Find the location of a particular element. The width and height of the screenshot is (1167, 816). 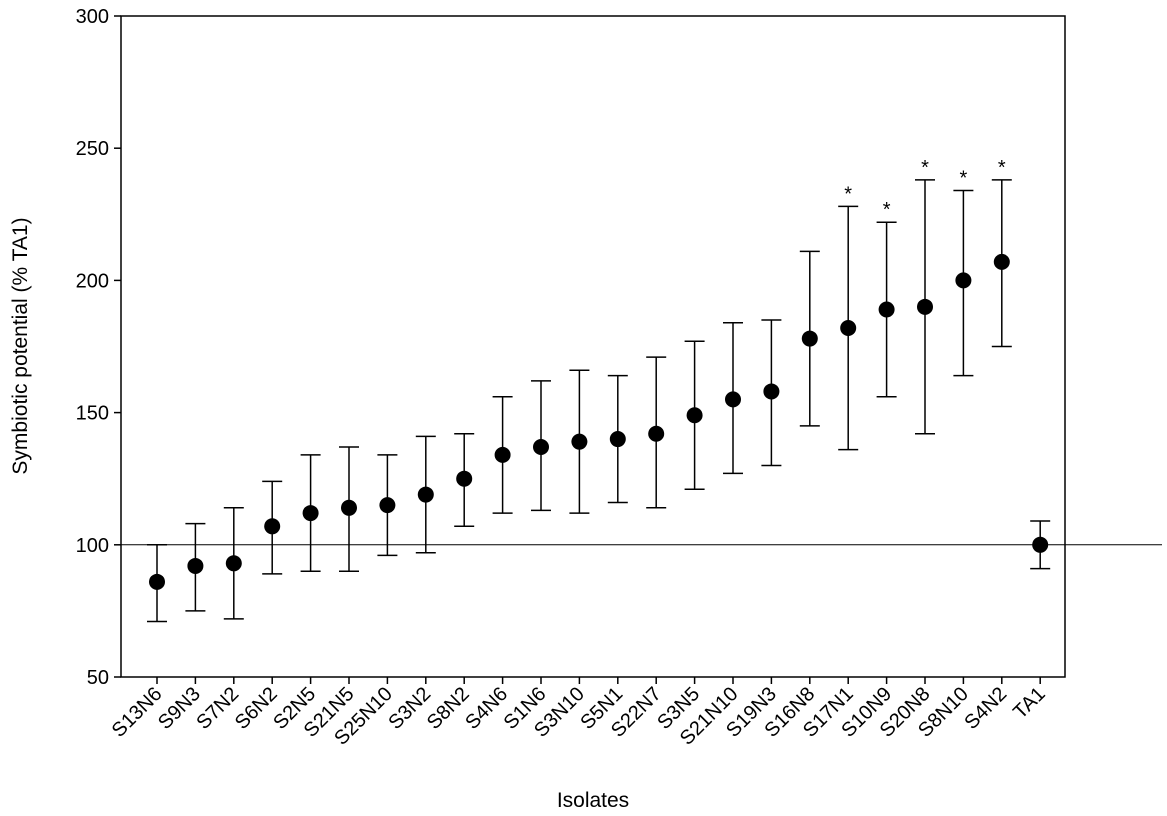

y-tick-label: 50 is located at coordinates (98, 678).